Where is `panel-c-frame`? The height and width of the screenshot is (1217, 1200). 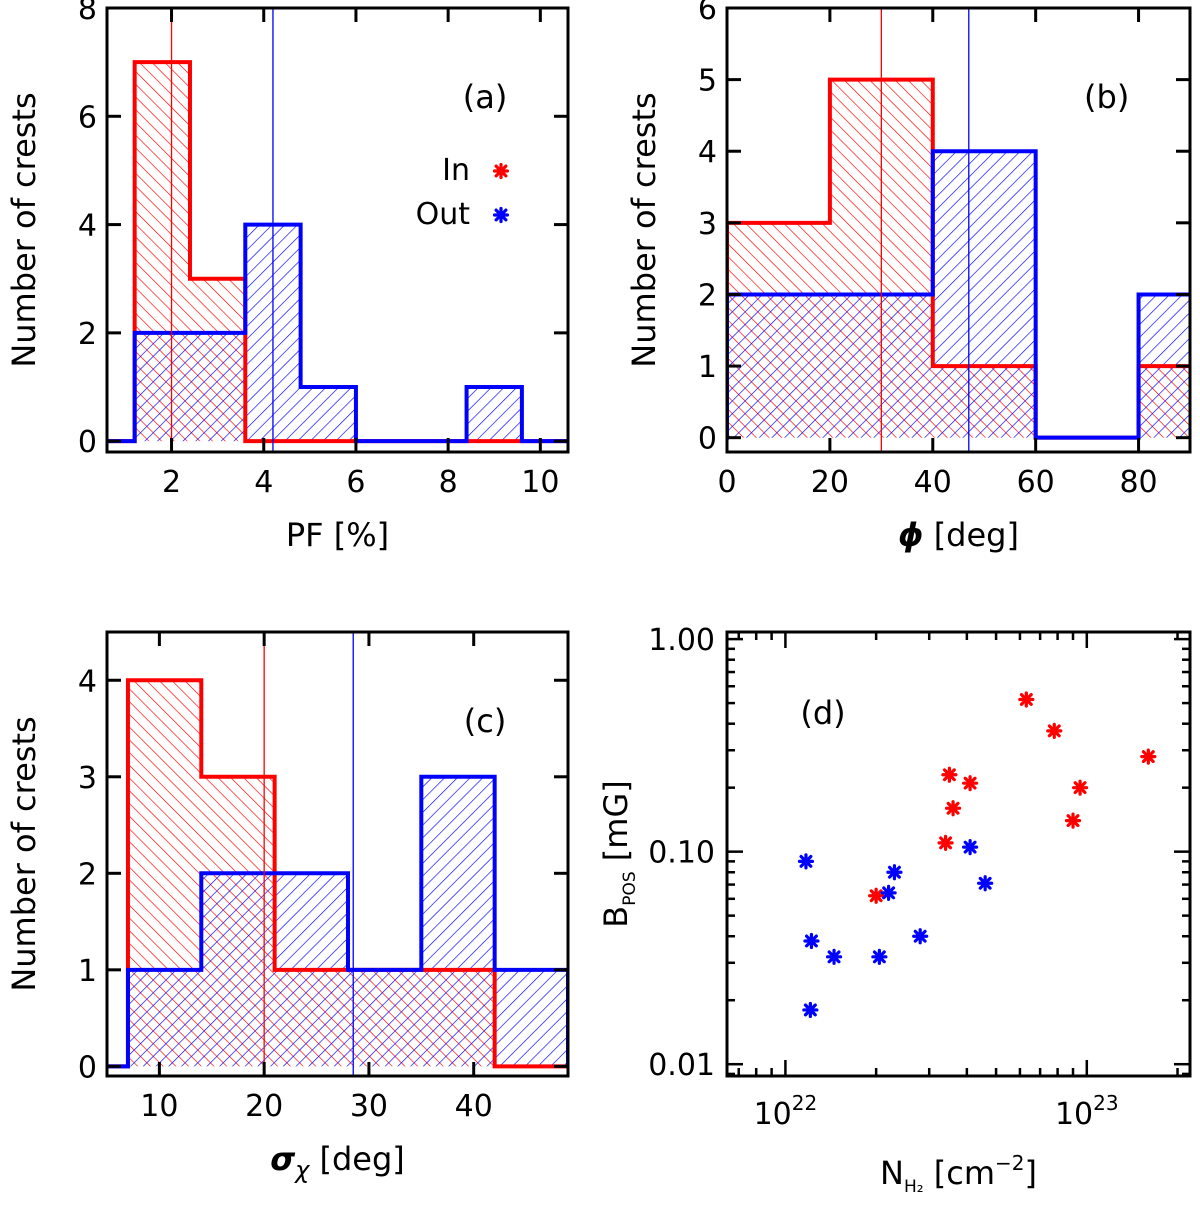 panel-c-frame is located at coordinates (337, 854).